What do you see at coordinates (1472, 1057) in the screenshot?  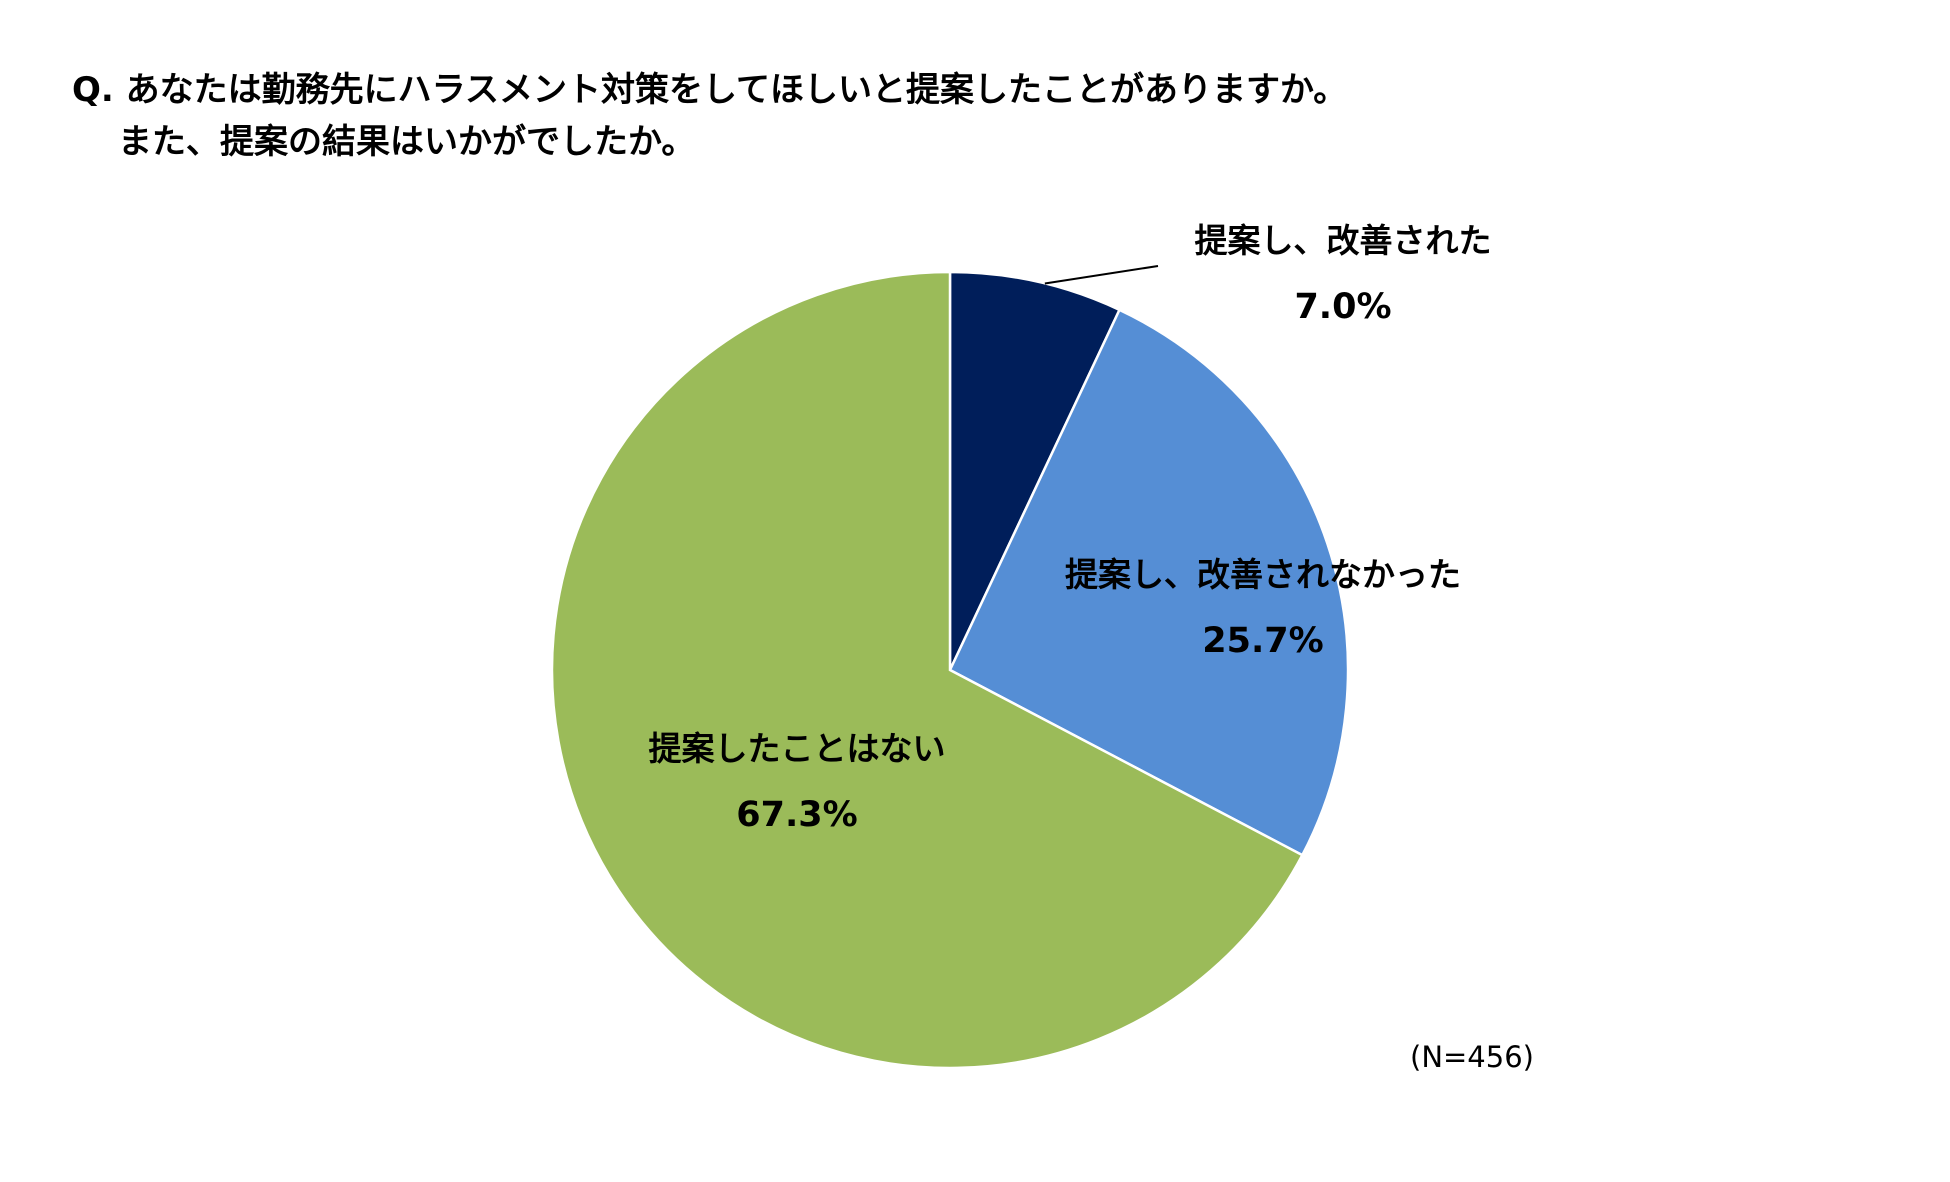 I see `sample-size-note: (N=456)` at bounding box center [1472, 1057].